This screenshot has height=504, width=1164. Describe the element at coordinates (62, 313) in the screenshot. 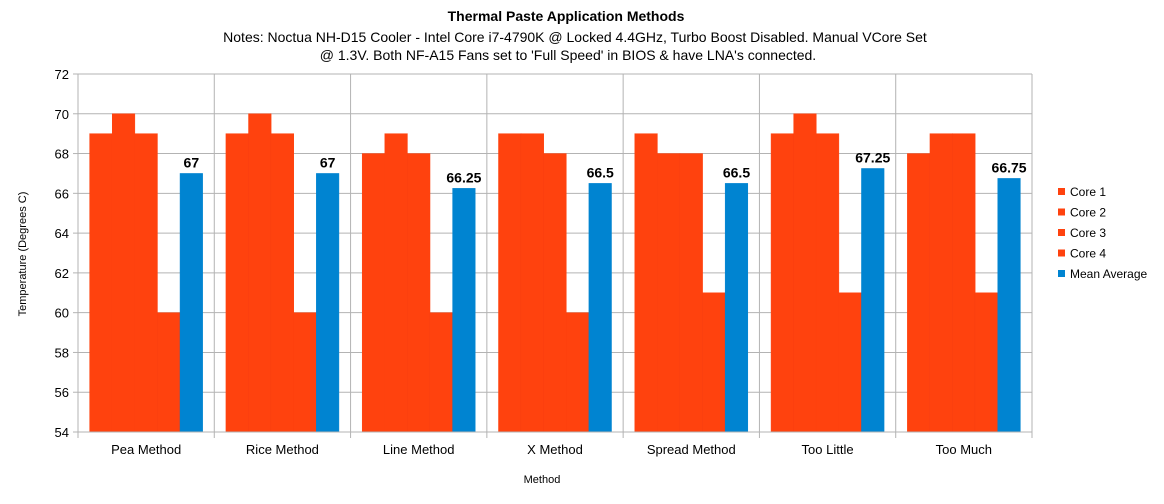

I see `y-tick-label: 60` at that location.